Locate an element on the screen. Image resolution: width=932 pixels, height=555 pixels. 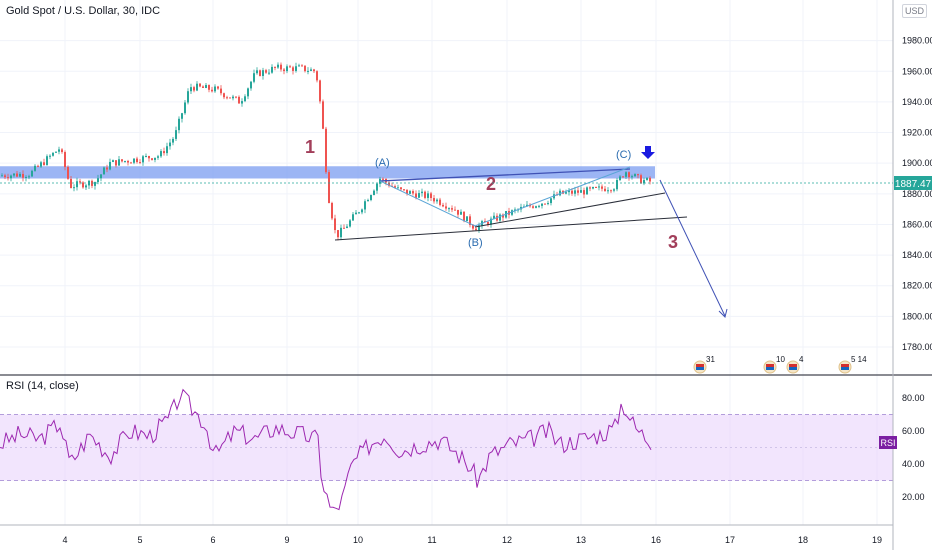
price-tick-label: 1860.00 is located at coordinates (917, 224).